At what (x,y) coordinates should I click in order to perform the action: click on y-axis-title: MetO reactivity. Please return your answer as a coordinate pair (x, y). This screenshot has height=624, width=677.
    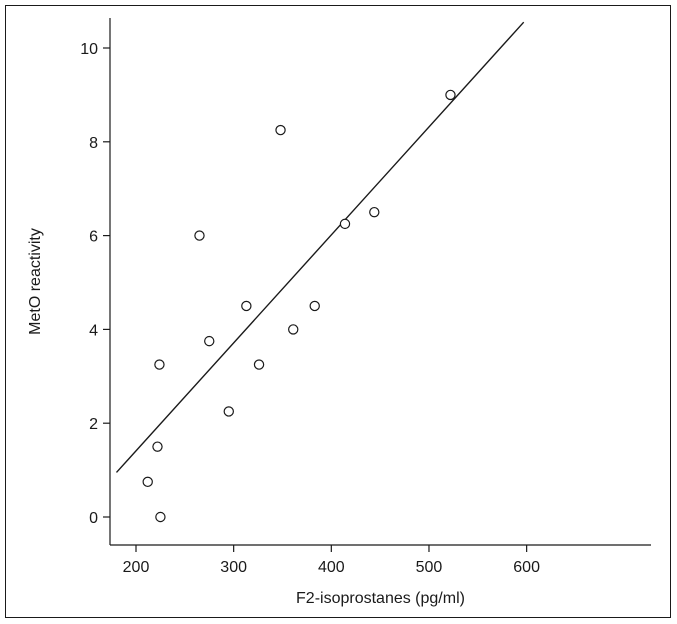
    Looking at the image, I should click on (35, 281).